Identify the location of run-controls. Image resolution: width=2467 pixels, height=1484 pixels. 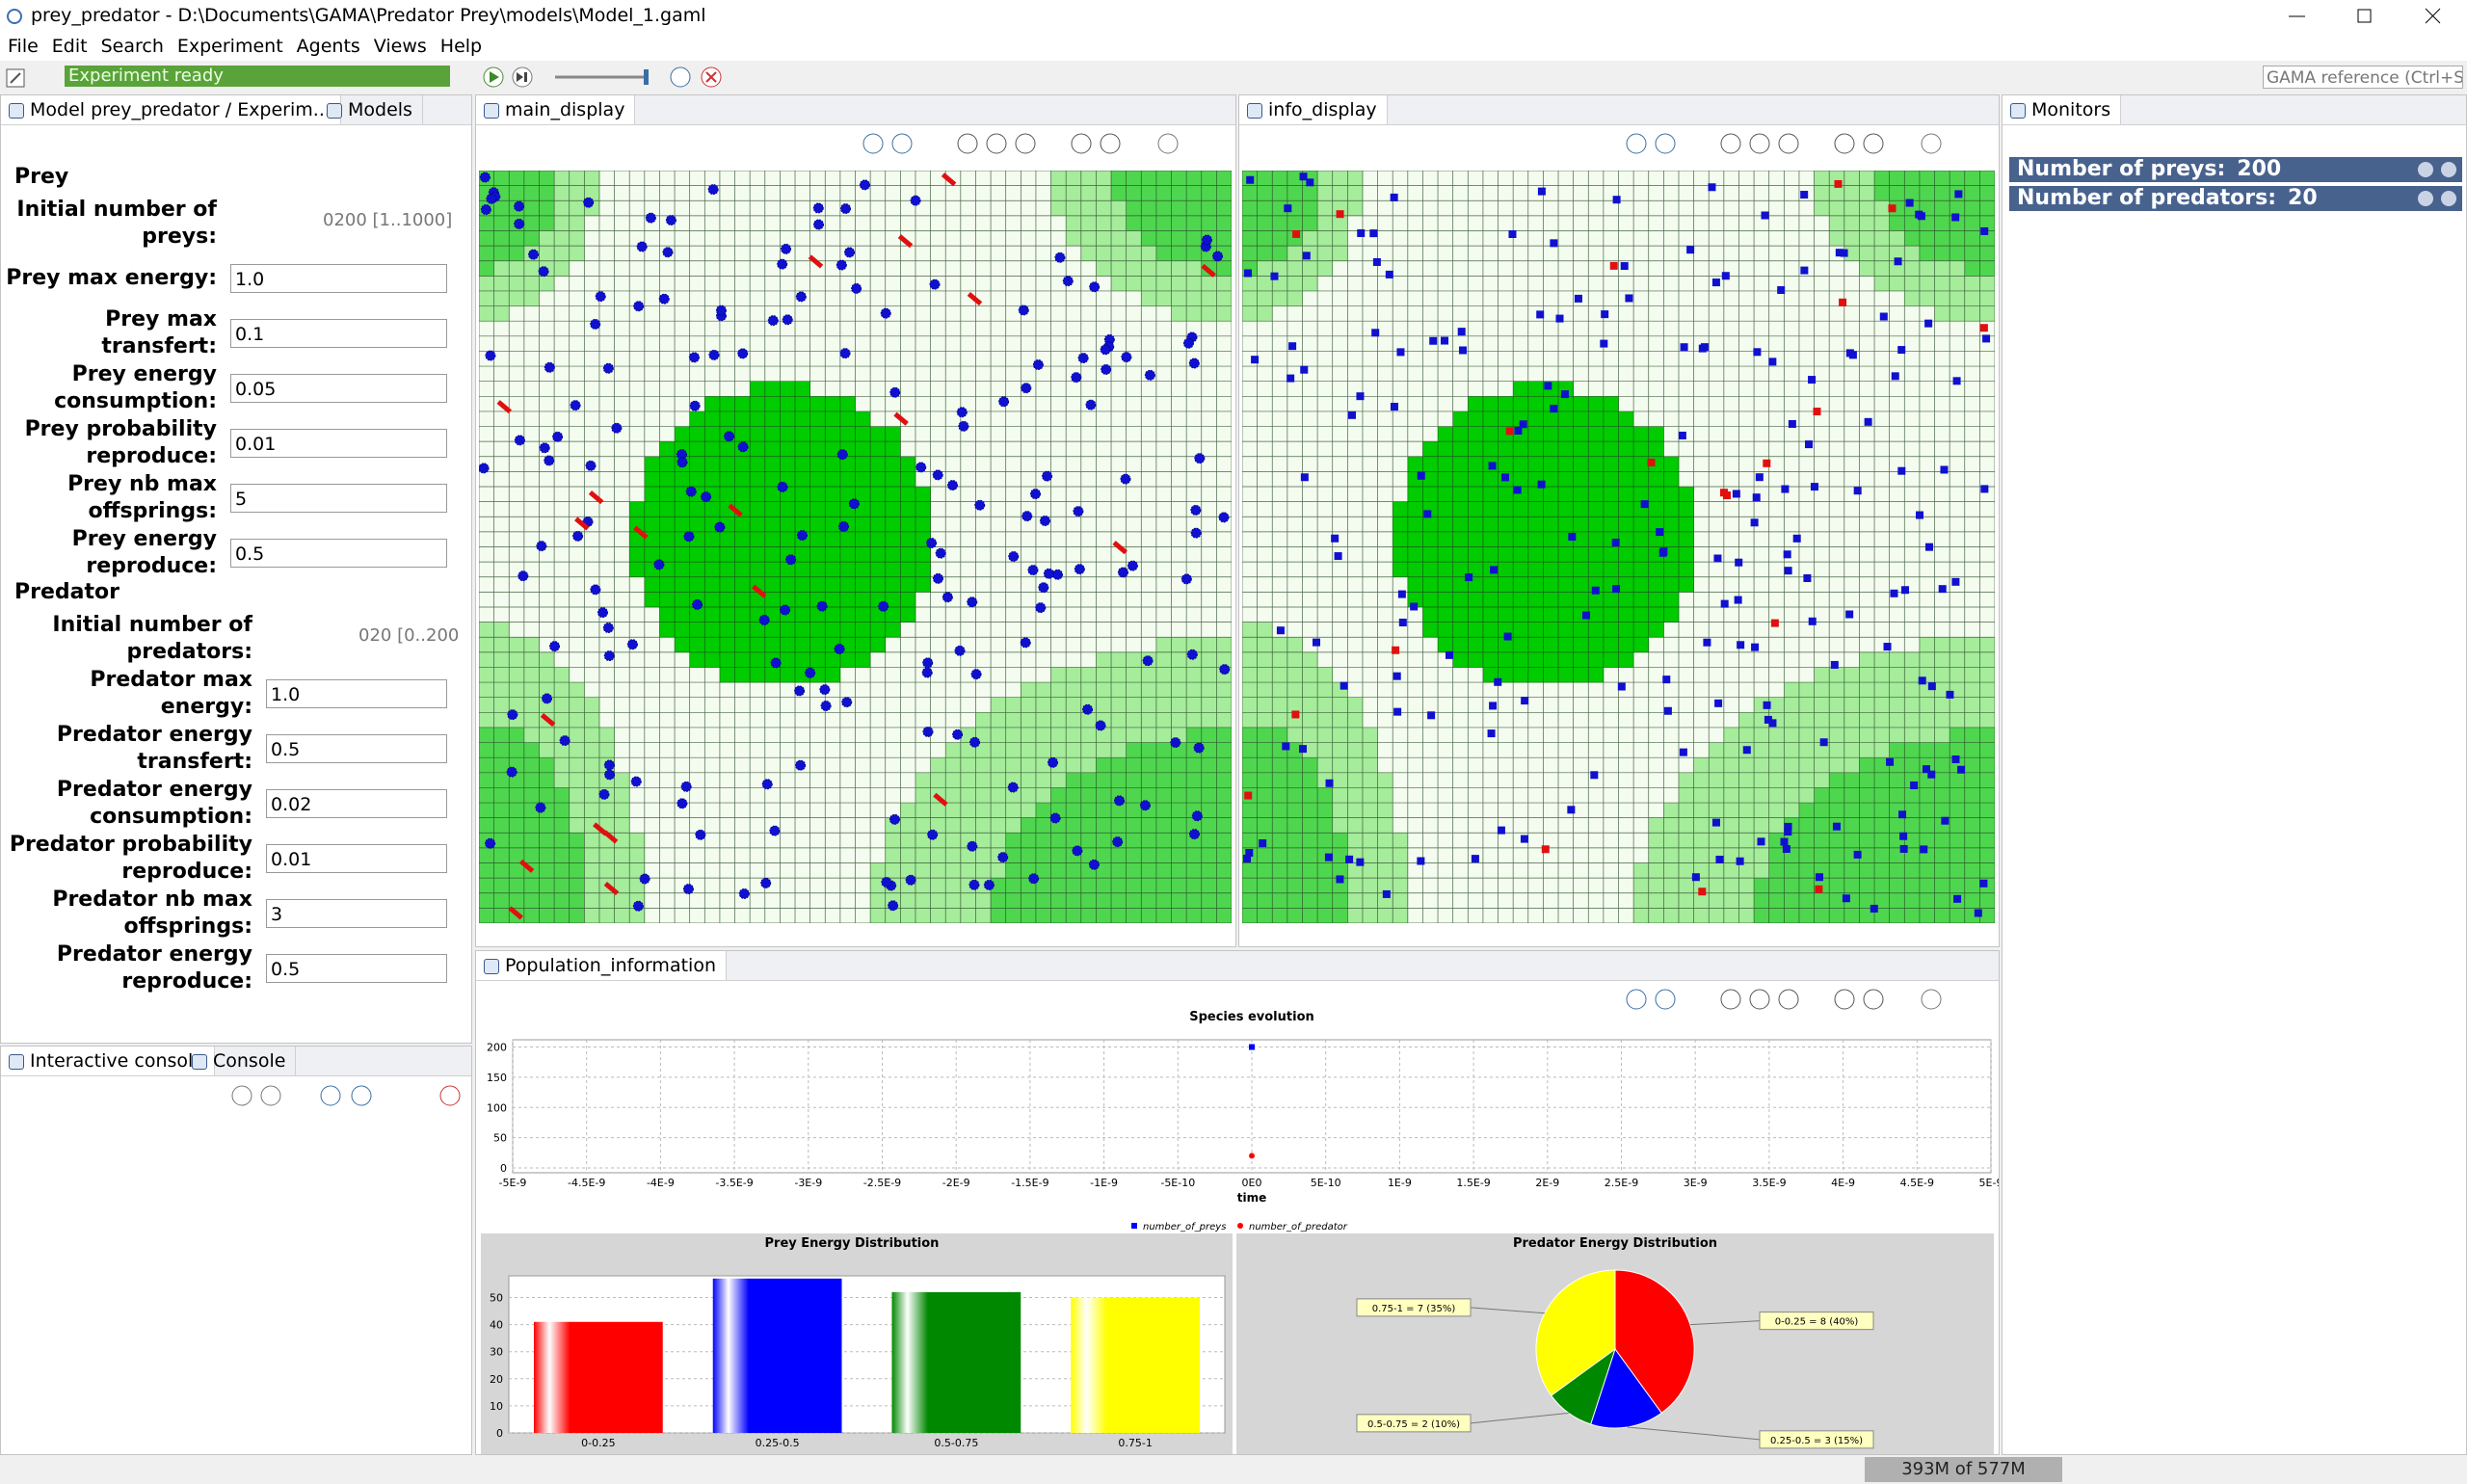
(605, 77).